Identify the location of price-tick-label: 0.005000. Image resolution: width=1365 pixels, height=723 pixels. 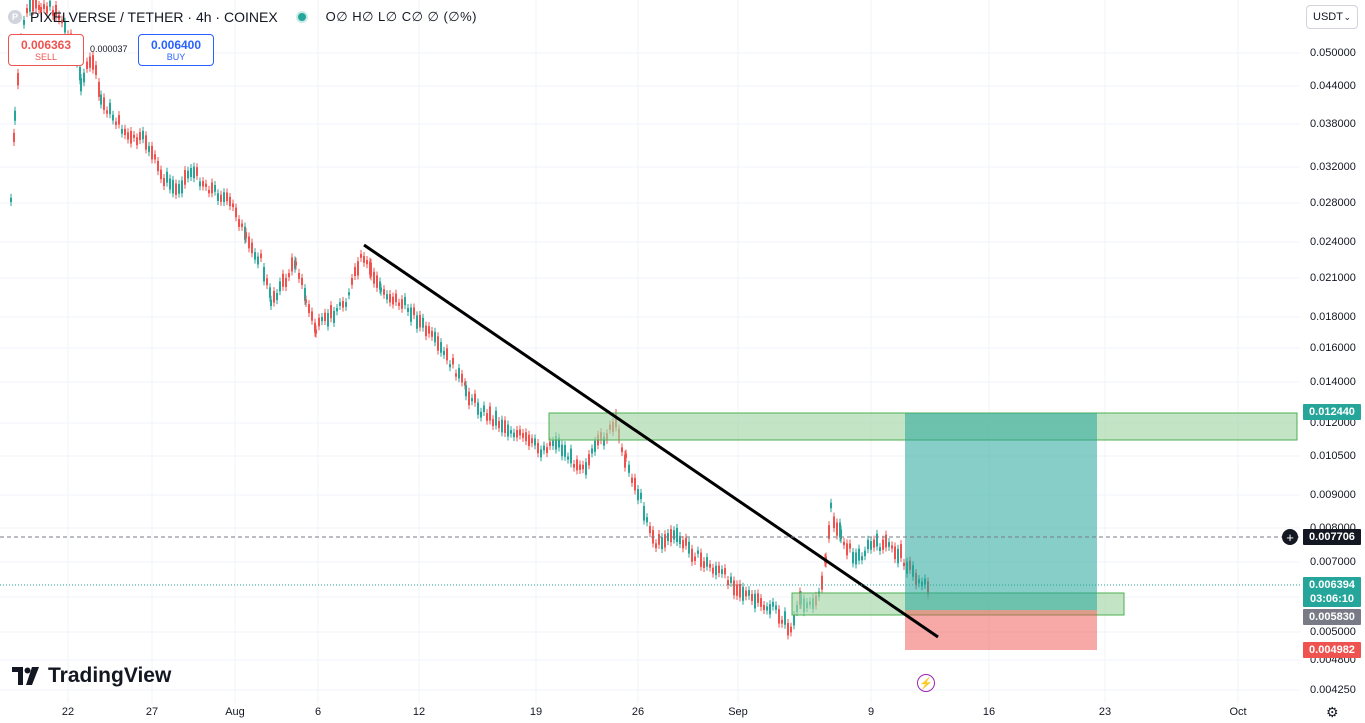
(1333, 632).